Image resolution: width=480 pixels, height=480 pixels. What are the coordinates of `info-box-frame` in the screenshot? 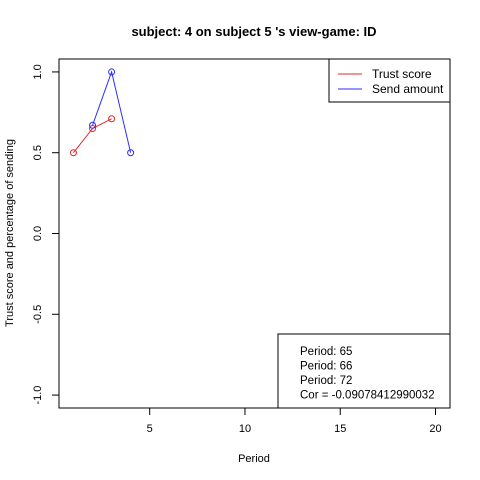 It's located at (364, 371).